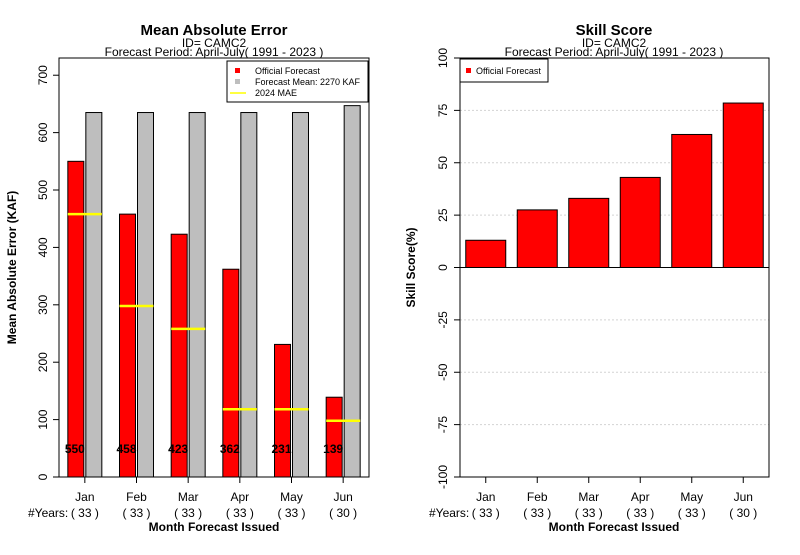  I want to click on chart1-y-tick-label: 200, so click(43, 362).